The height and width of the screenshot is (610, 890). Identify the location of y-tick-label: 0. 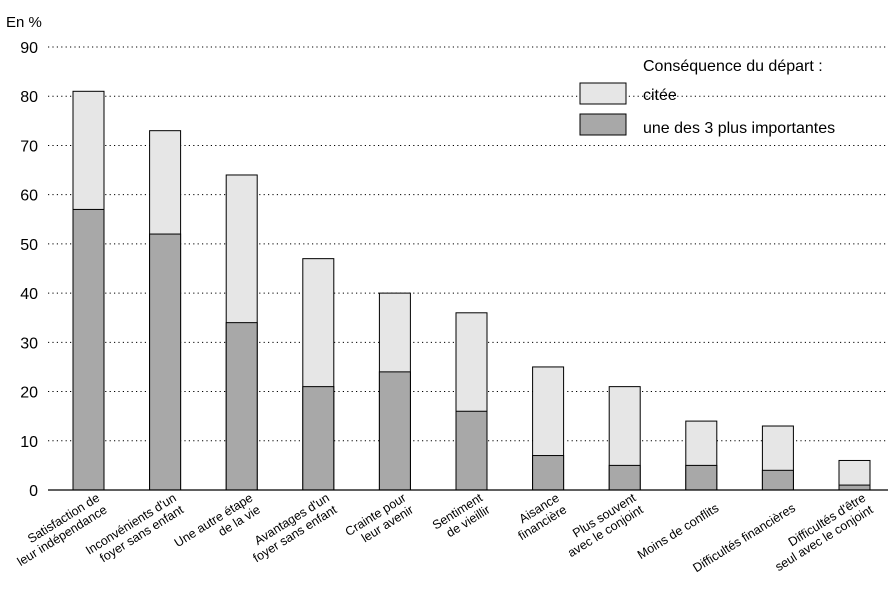
(33, 491).